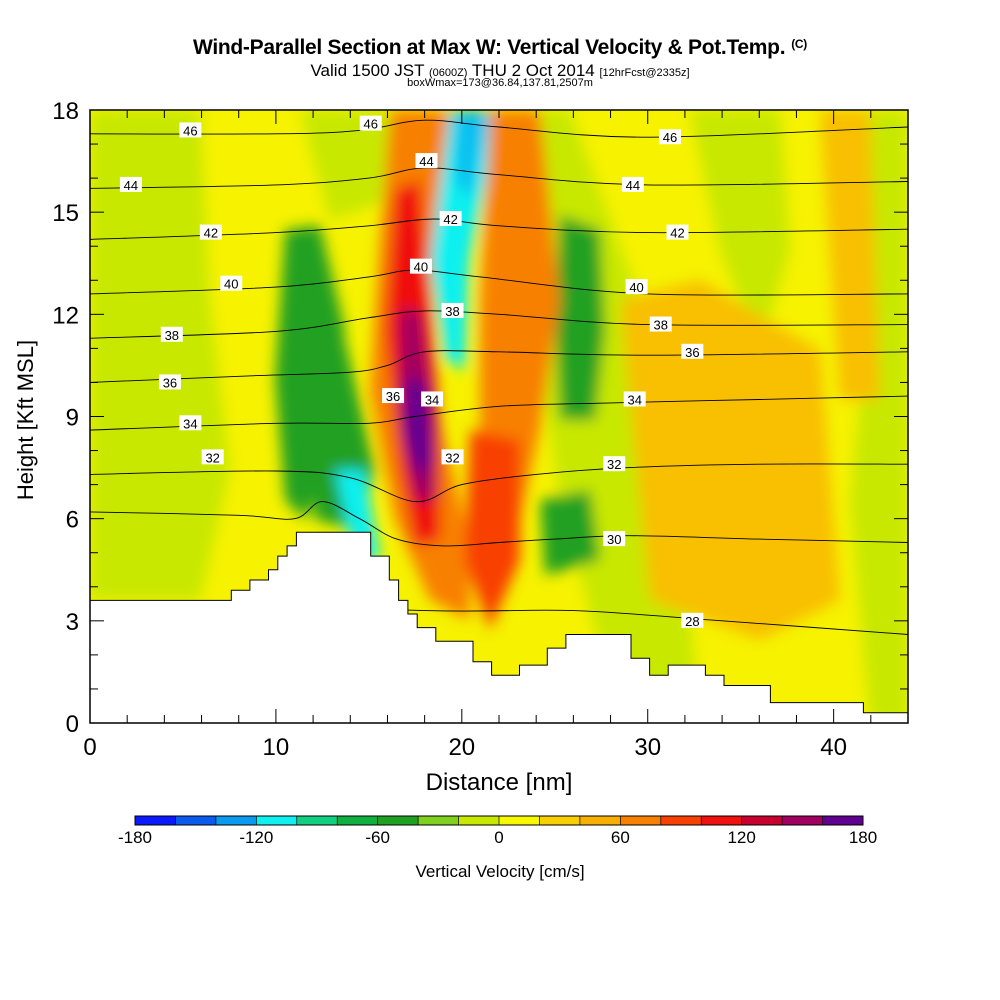 The width and height of the screenshot is (1000, 1000). I want to click on y-tick-label: 0, so click(72, 724).